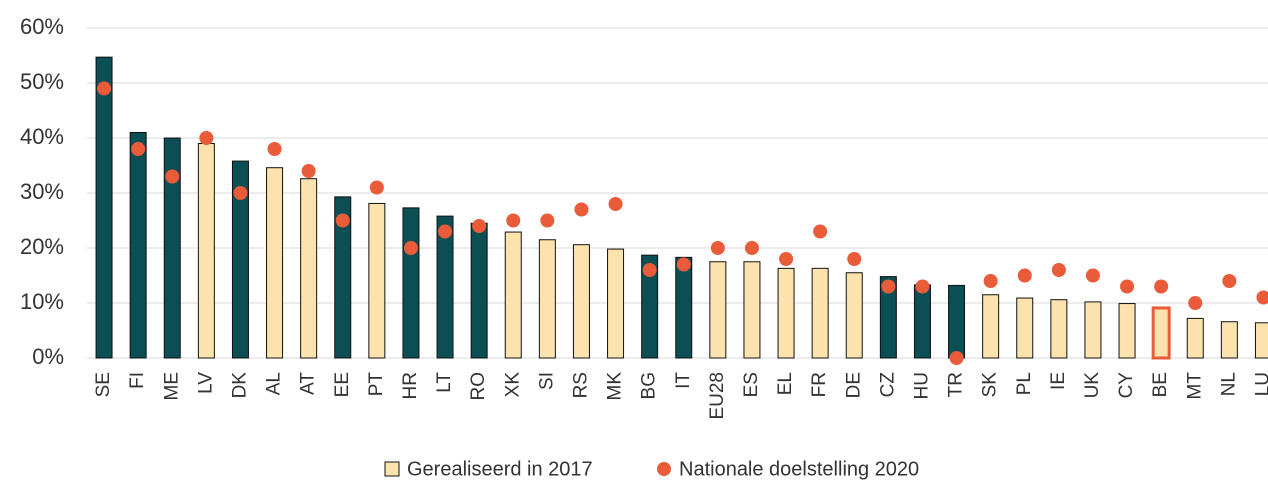  What do you see at coordinates (274, 383) in the screenshot?
I see `x-tick-label: AL` at bounding box center [274, 383].